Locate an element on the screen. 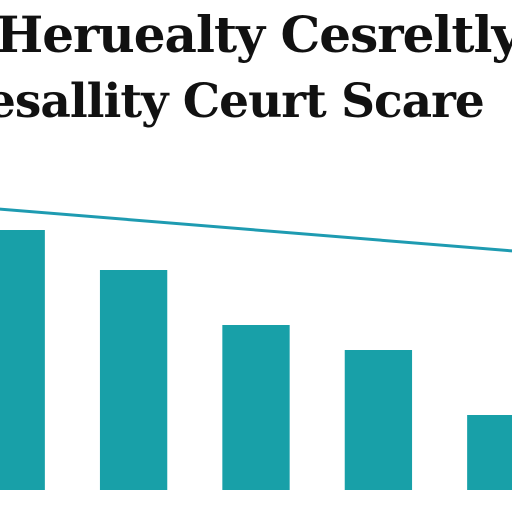 The height and width of the screenshot is (512, 512). trend-line is located at coordinates (256, 230).